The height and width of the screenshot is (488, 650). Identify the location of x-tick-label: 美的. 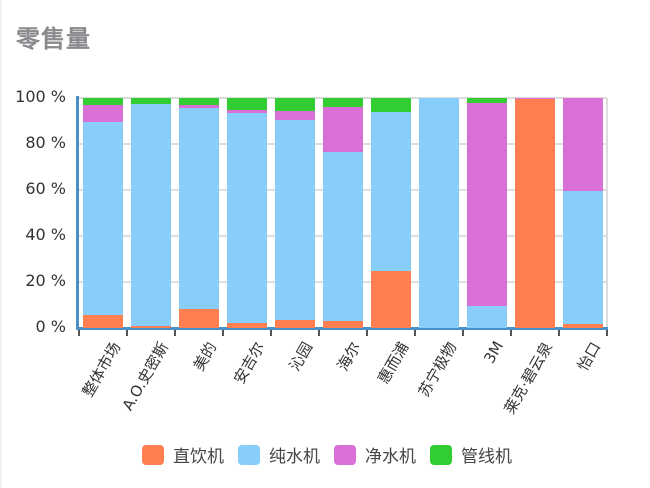
(205, 356).